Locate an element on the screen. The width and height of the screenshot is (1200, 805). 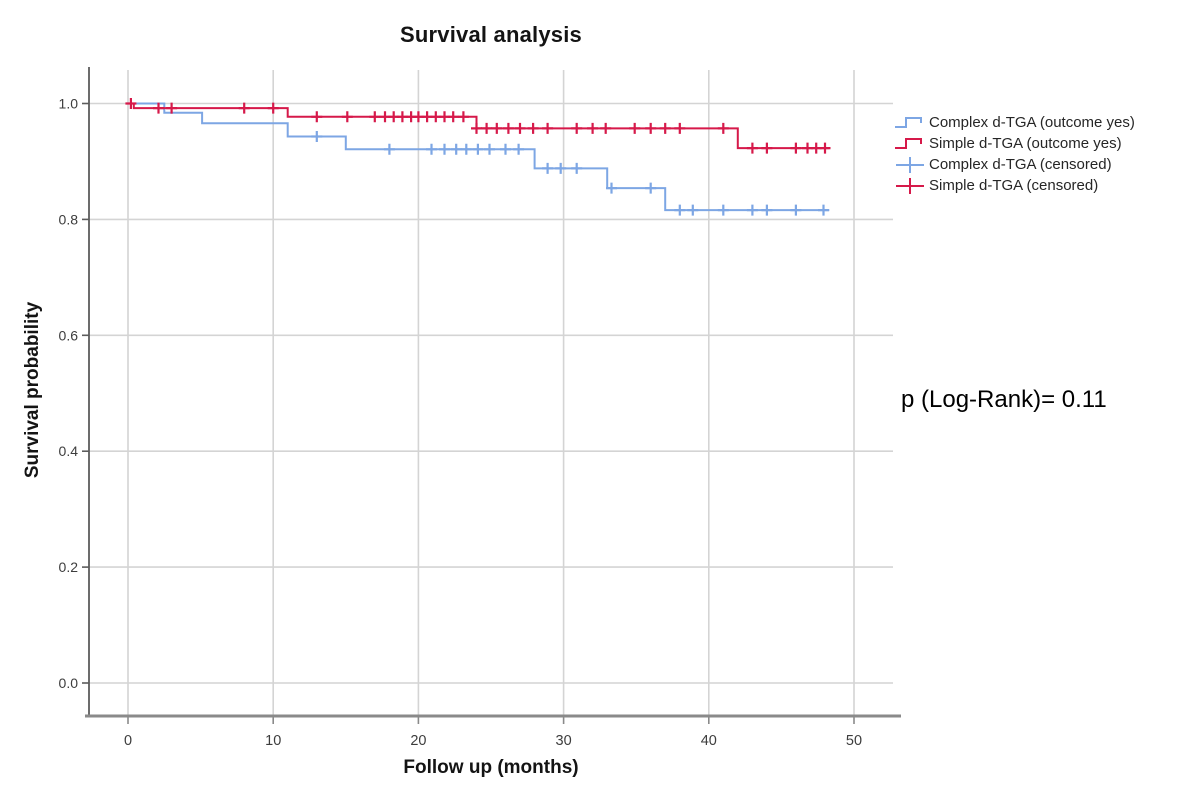
y-tick-label: 0.6 is located at coordinates (69, 335).